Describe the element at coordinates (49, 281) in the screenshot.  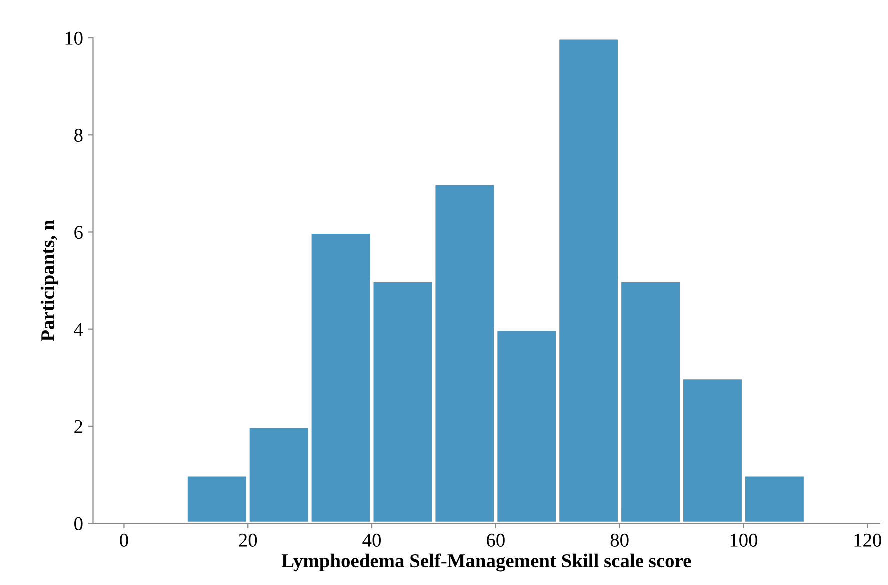
I see `y-axis-title: Participants, n` at that location.